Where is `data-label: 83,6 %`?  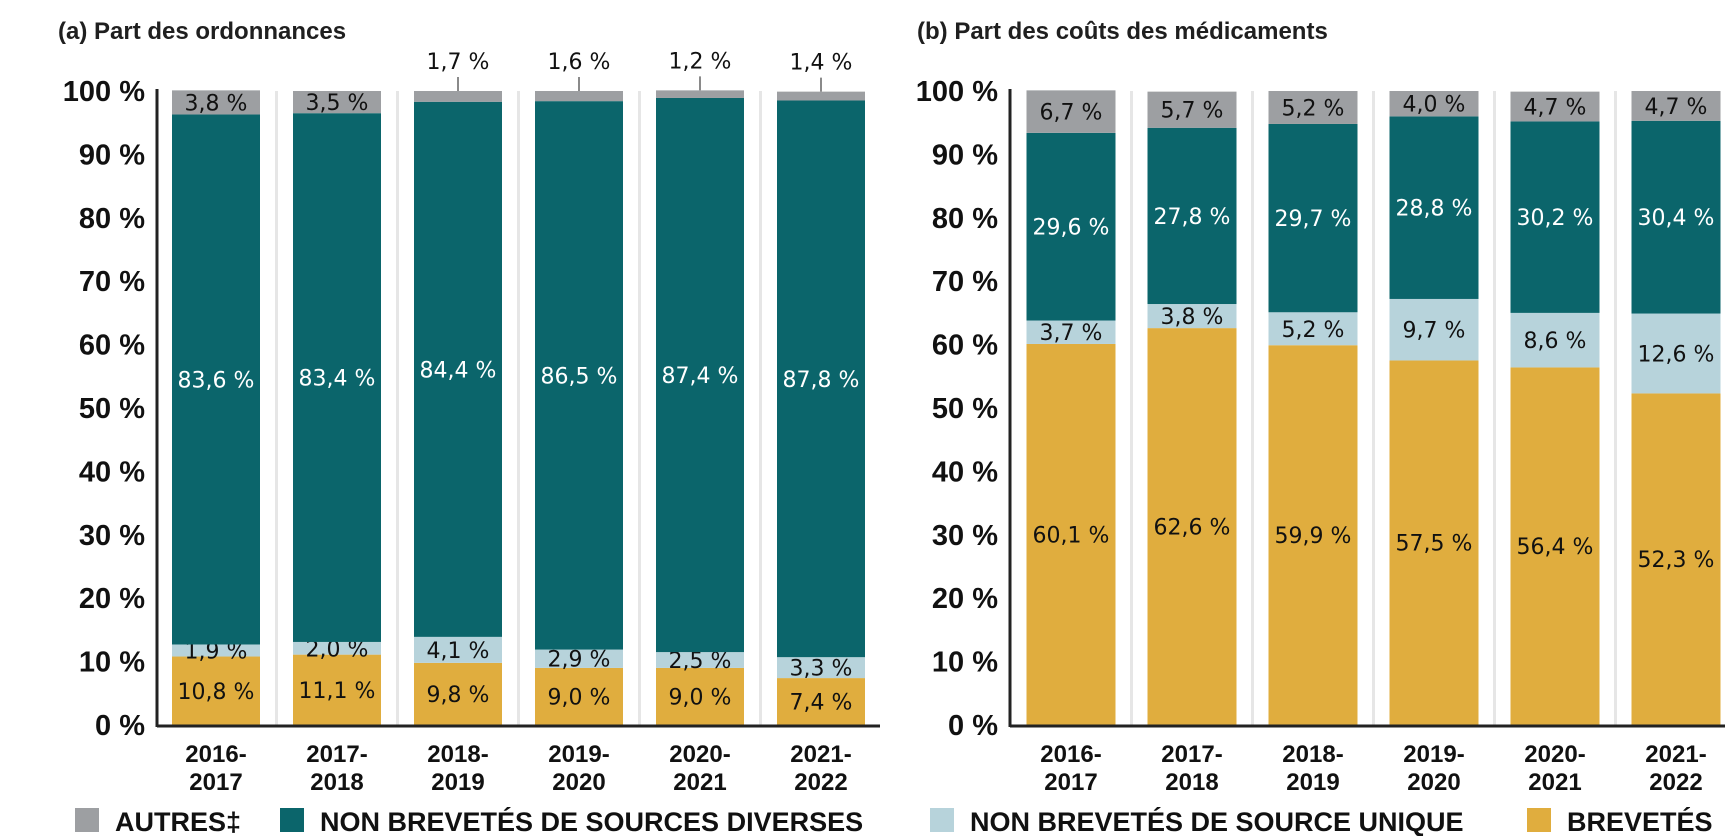
data-label: 83,6 % is located at coordinates (216, 380).